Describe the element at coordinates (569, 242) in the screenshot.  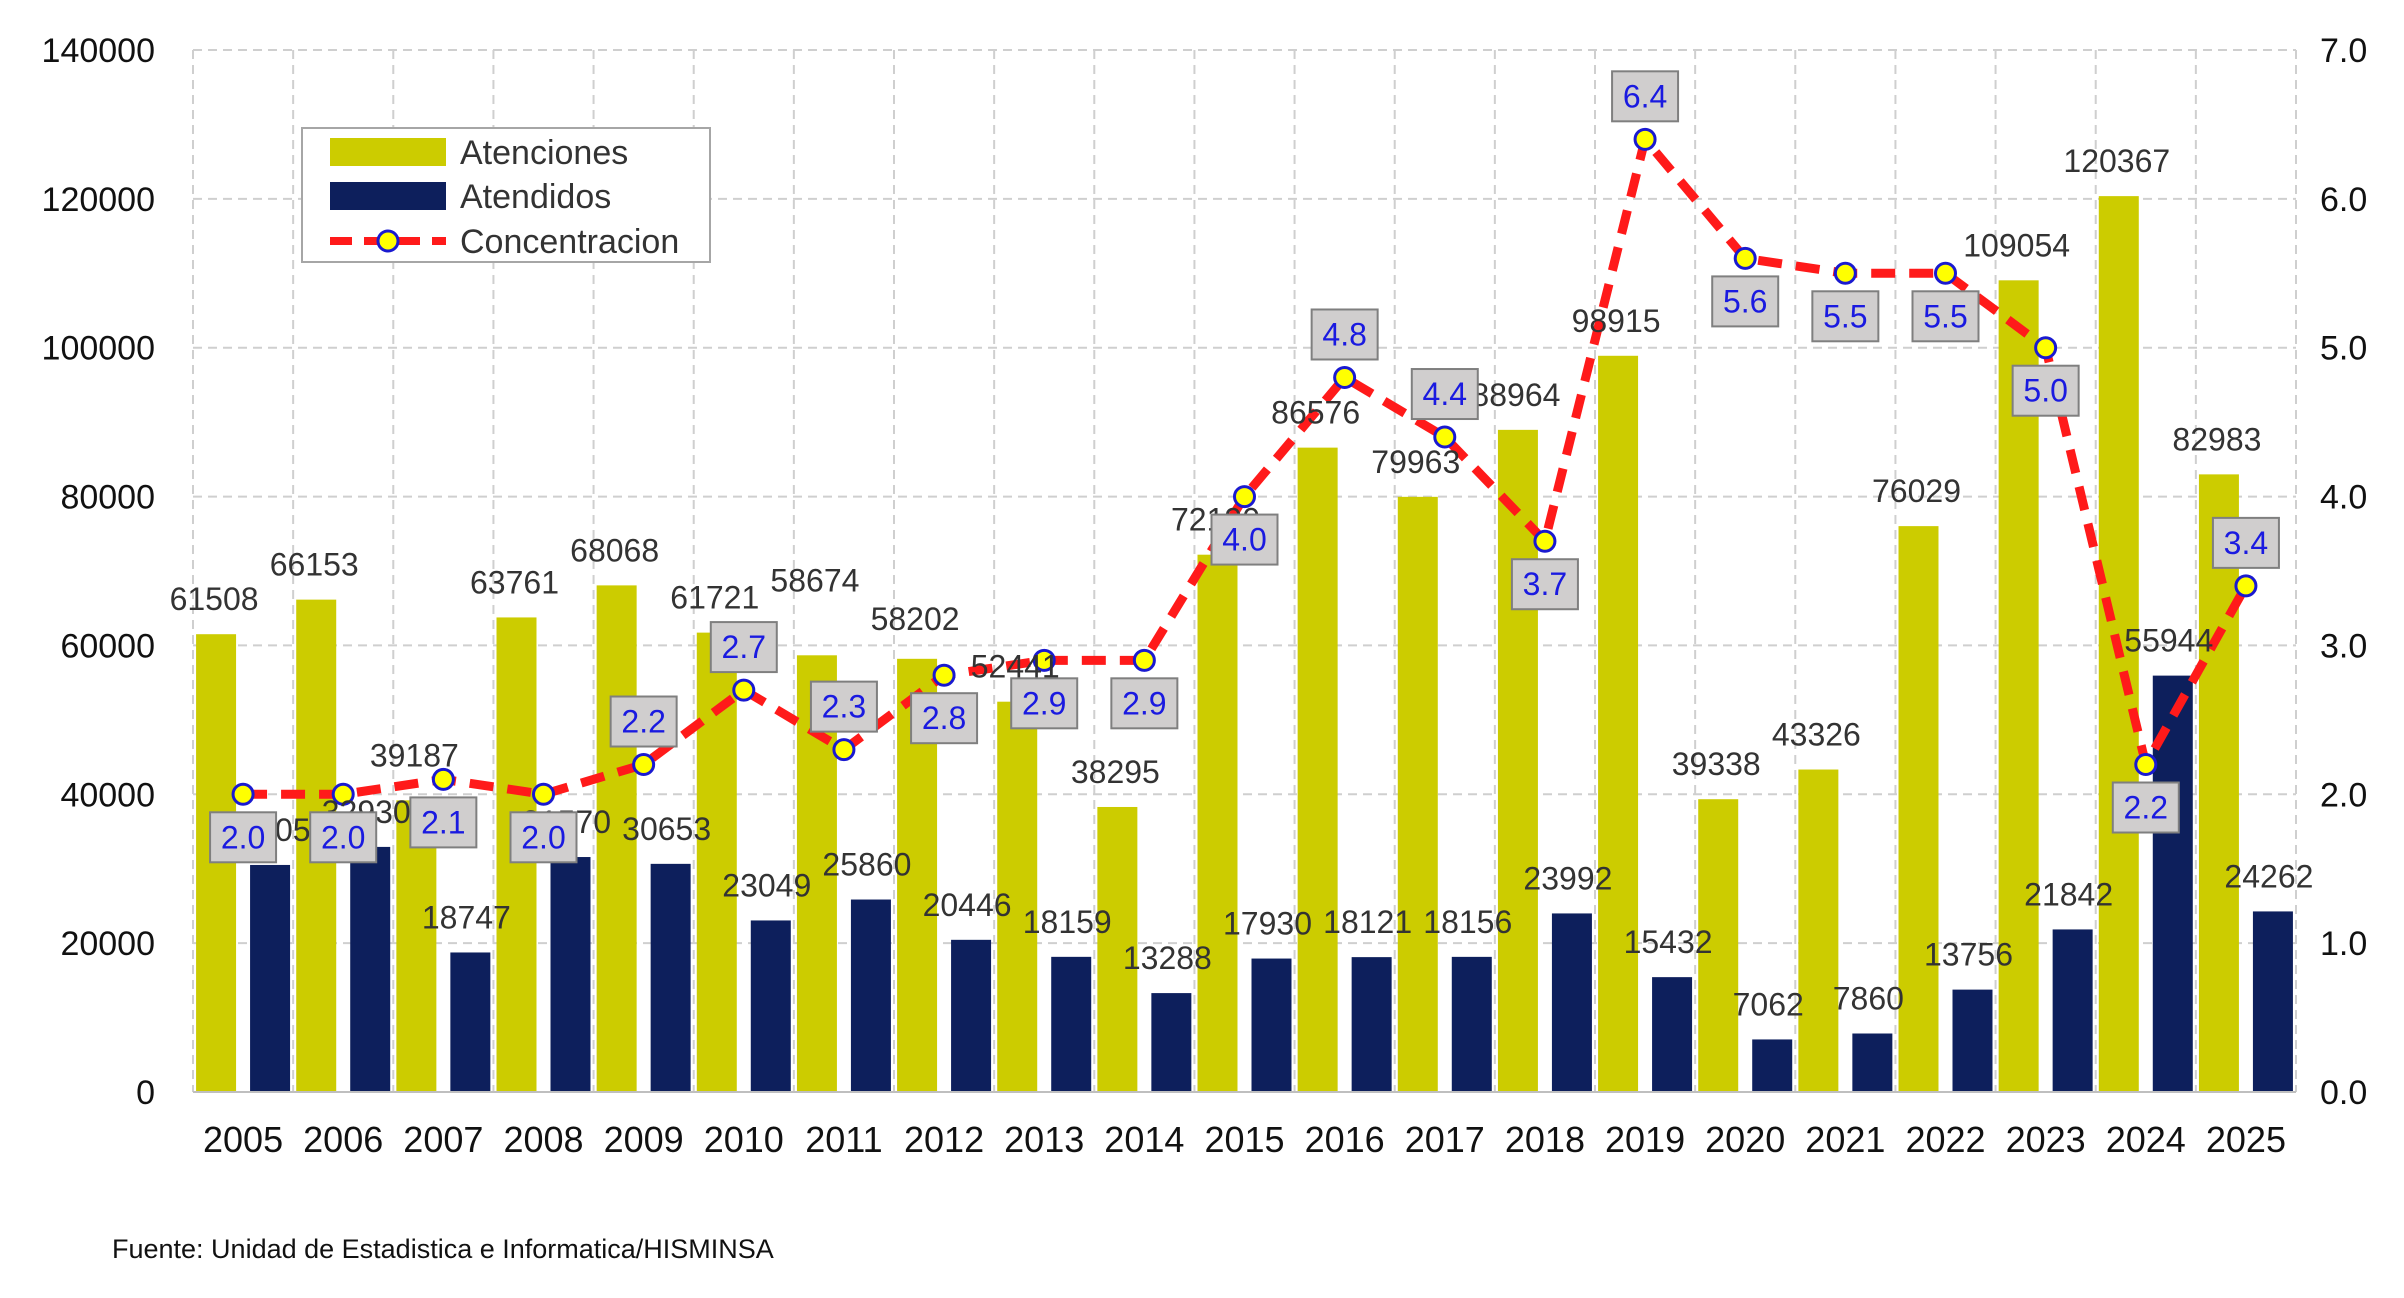
I see `legend-label: Concentracion` at that location.